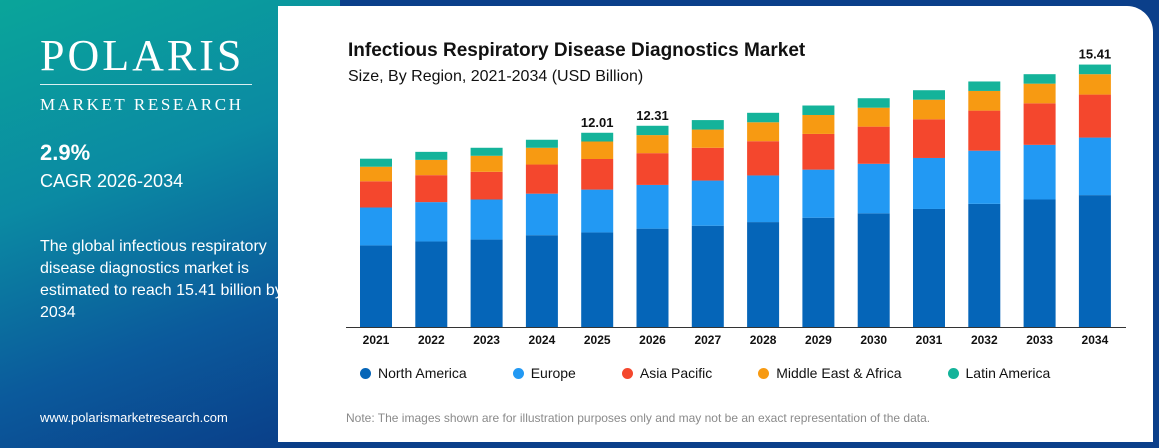  I want to click on bar-2024-europe, so click(541, 214).